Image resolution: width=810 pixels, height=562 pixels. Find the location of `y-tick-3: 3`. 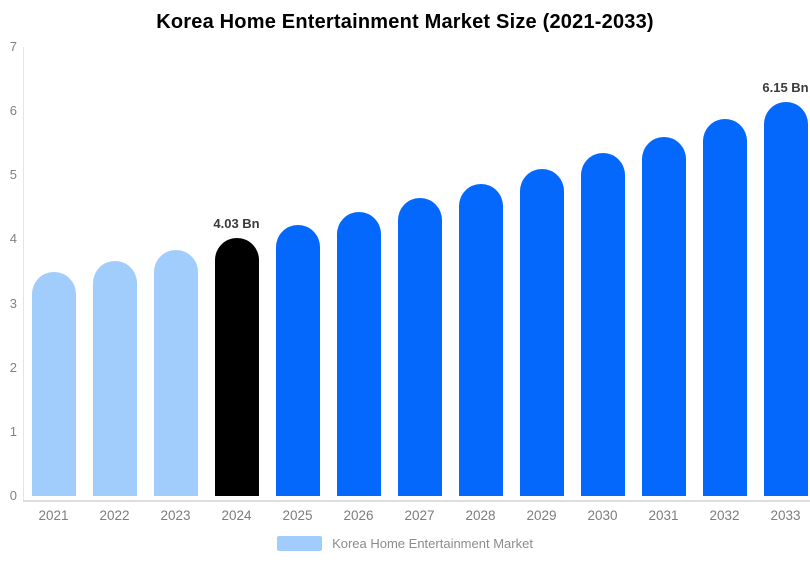

y-tick-3: 3 is located at coordinates (13, 303).